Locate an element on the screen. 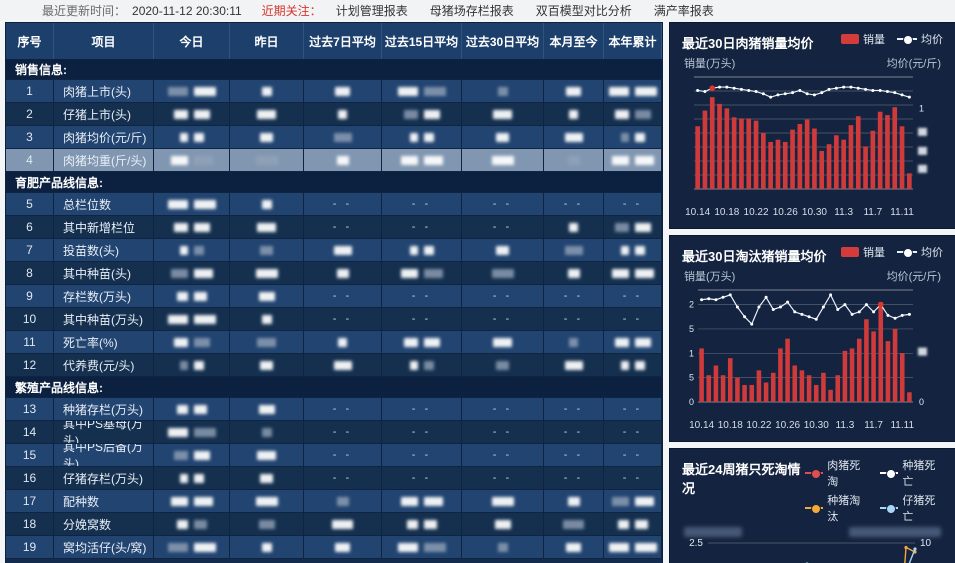 This screenshot has height=563, width=955. table-row: 14 其中PS基母(万头) - -- -- -- -- - is located at coordinates (334, 432).